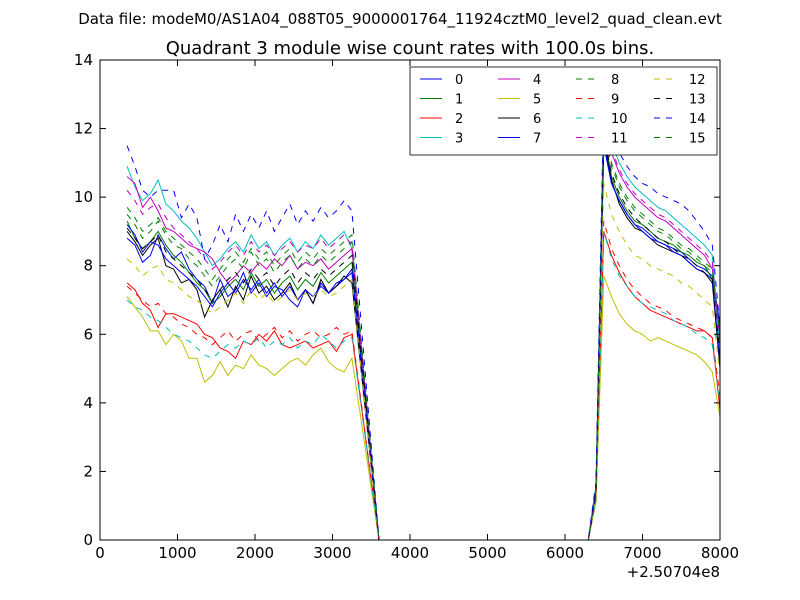  Describe the element at coordinates (332, 553) in the screenshot. I see `x-tick-label: 3000` at that location.